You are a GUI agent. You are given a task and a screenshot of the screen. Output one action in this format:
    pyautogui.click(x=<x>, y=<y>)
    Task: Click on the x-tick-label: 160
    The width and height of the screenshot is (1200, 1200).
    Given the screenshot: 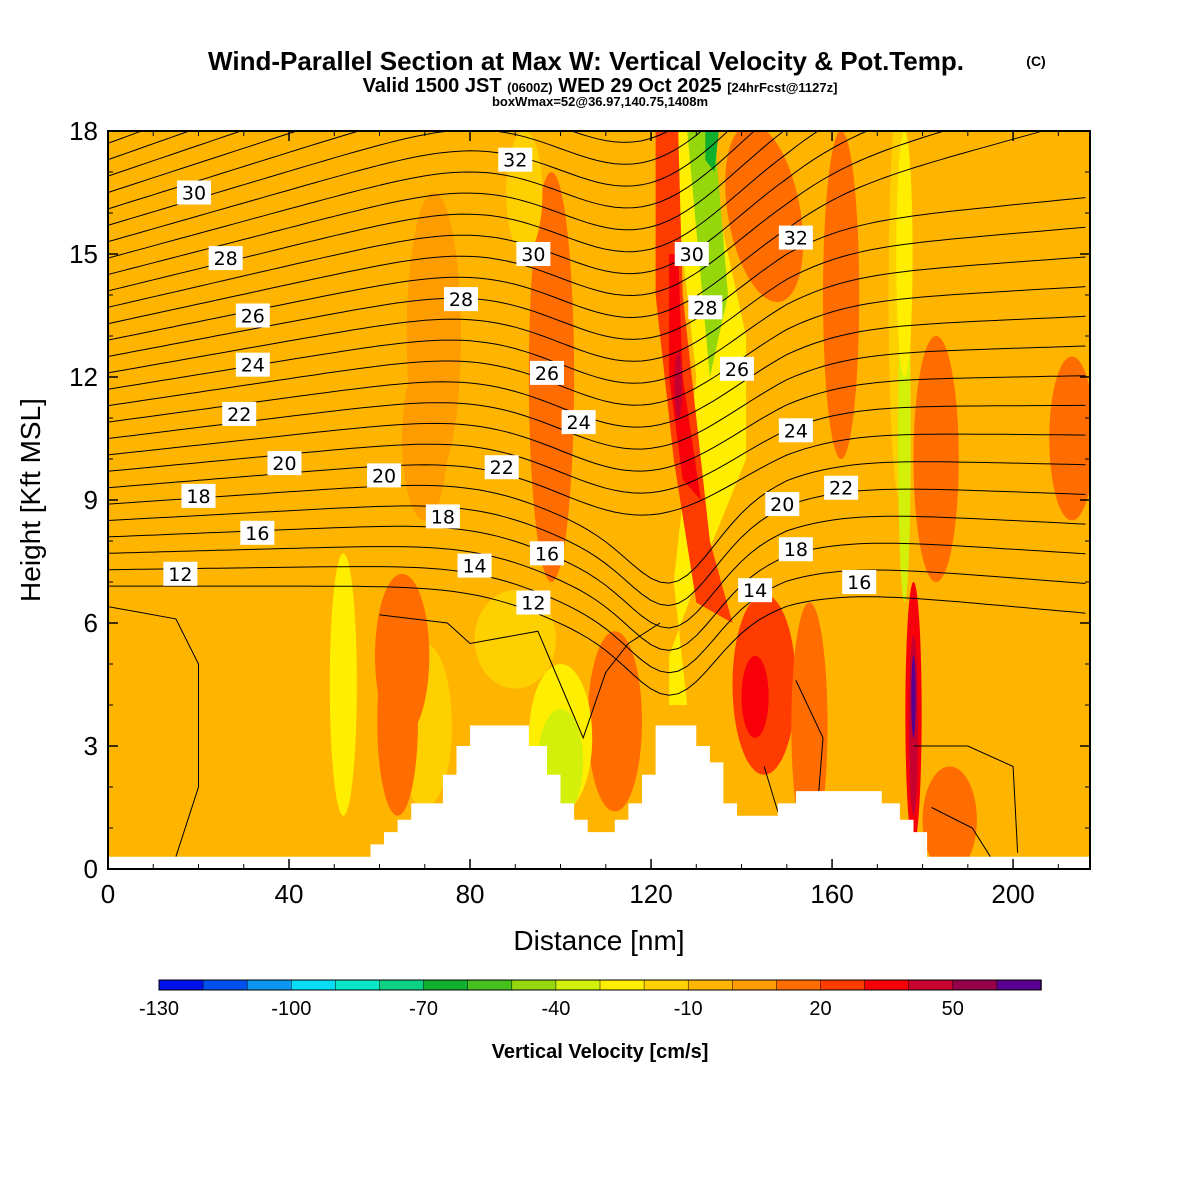 What is the action you would take?
    pyautogui.click(x=831, y=894)
    